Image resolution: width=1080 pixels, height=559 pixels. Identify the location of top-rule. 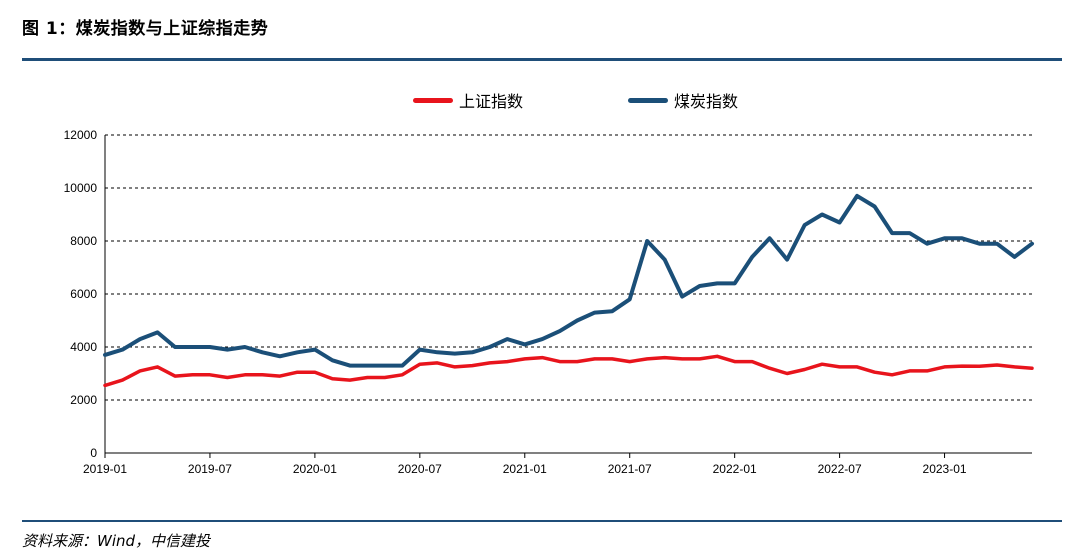
(542, 59).